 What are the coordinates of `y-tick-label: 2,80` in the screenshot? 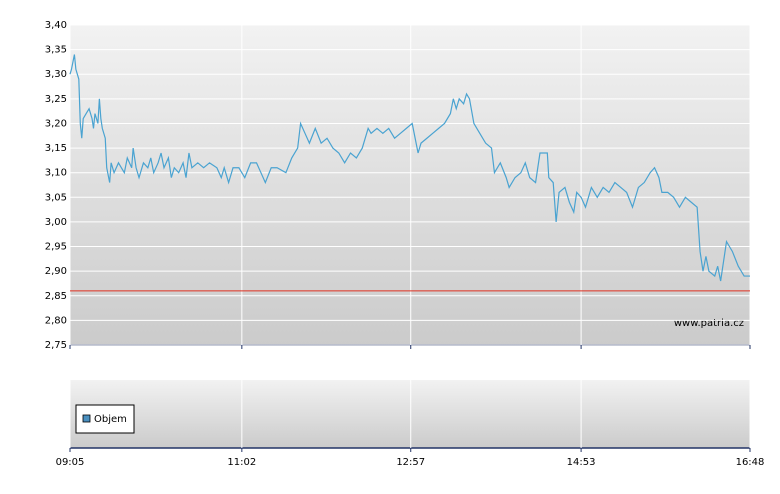 It's located at (56, 320).